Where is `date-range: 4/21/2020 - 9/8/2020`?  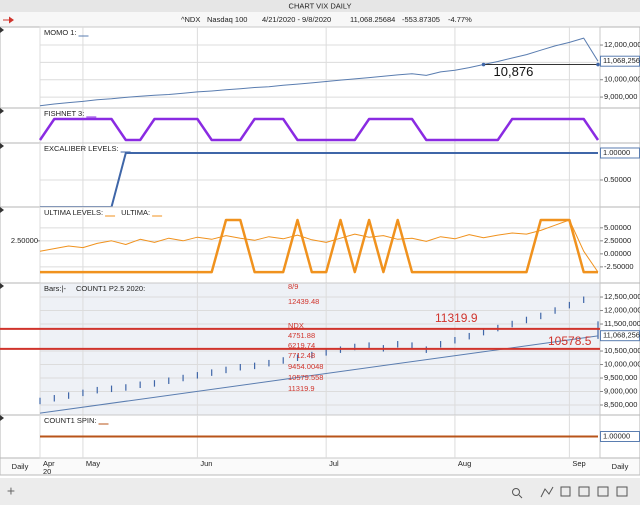
date-range: 4/21/2020 - 9/8/2020 is located at coordinates (296, 19).